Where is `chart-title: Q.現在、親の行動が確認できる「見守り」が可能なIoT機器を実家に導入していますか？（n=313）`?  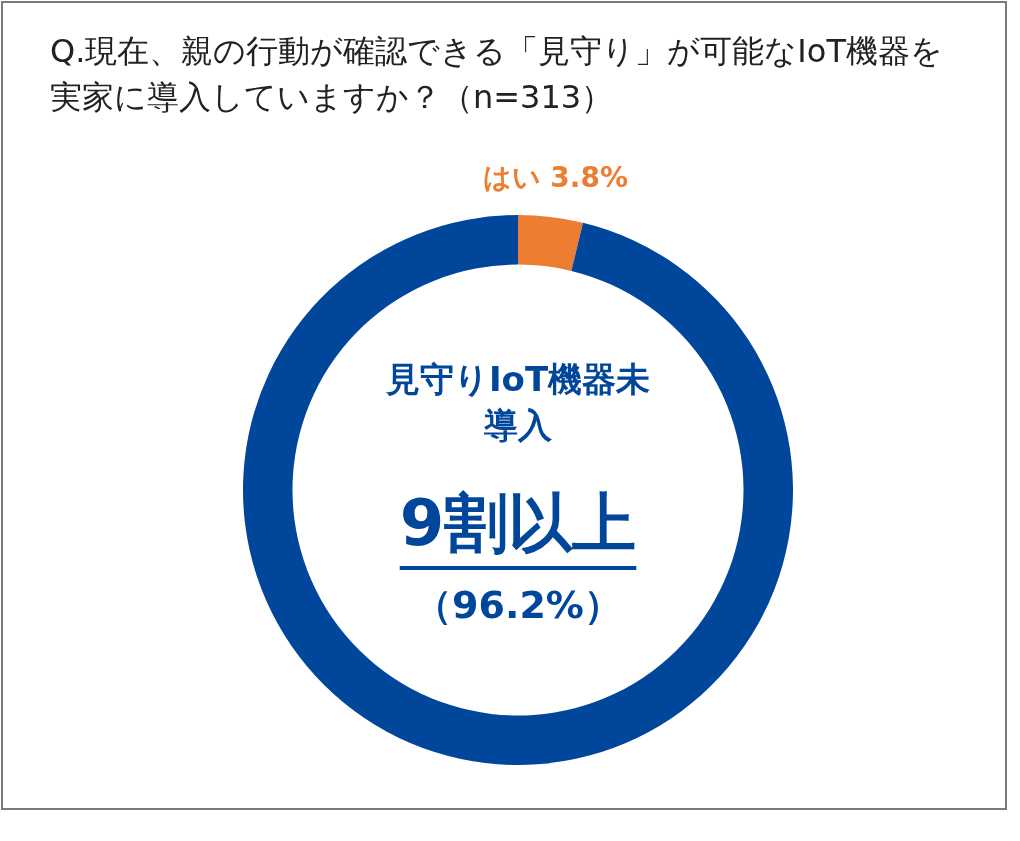
chart-title: Q.現在、親の行動が確認できる「見守り」が可能なIoT機器を実家に導入していますか？（n=313） is located at coordinates (497, 74).